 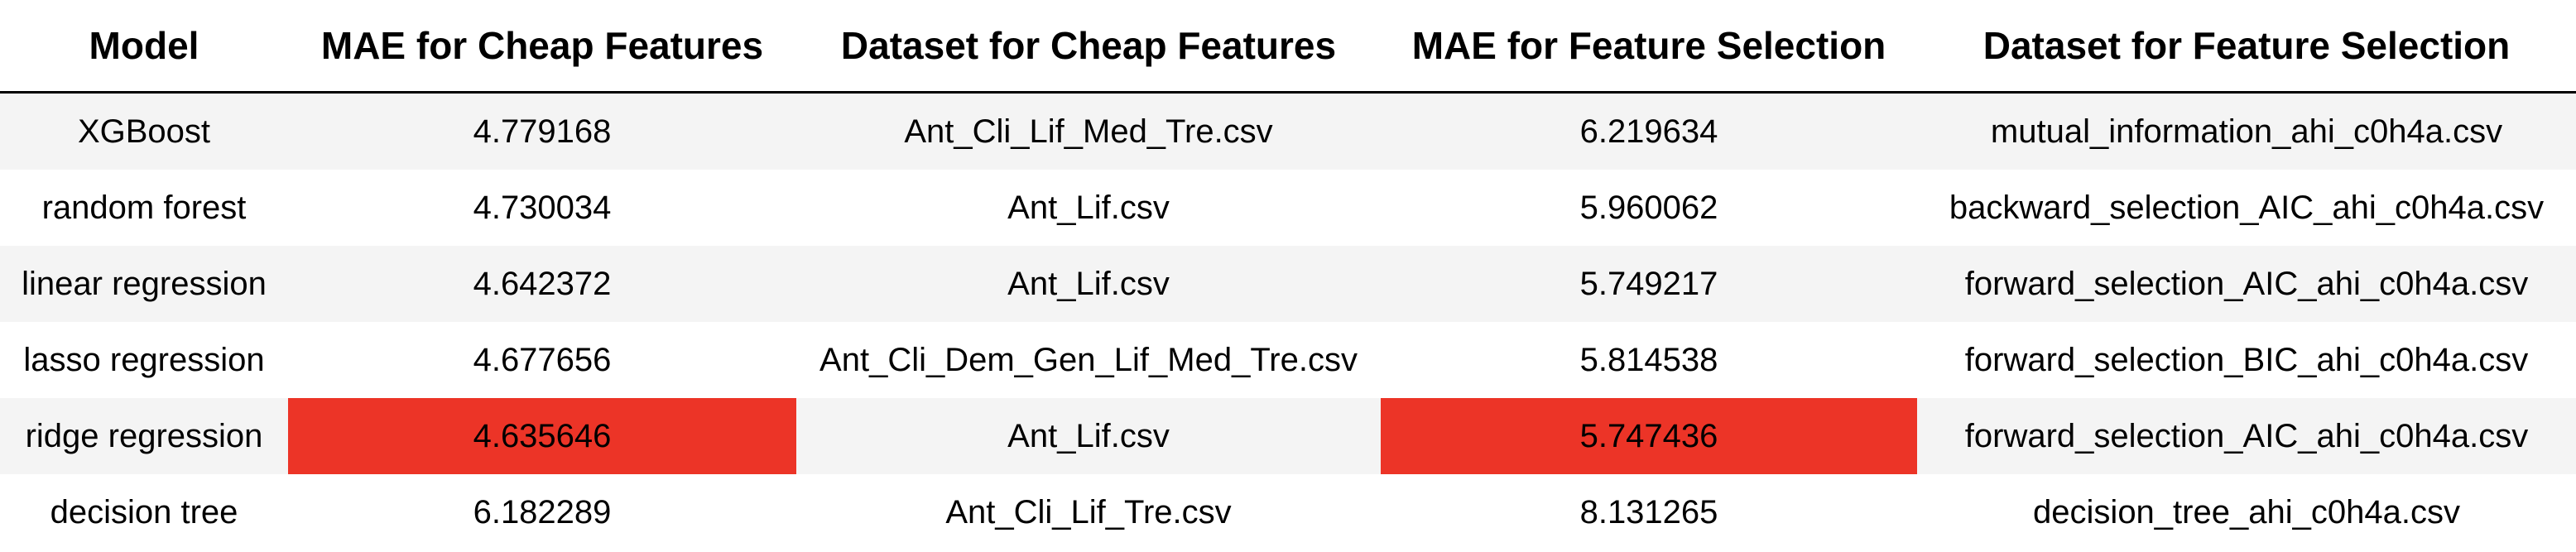 I want to click on header-mae-feature-selection: MAE for Feature Selection, so click(x=1649, y=47).